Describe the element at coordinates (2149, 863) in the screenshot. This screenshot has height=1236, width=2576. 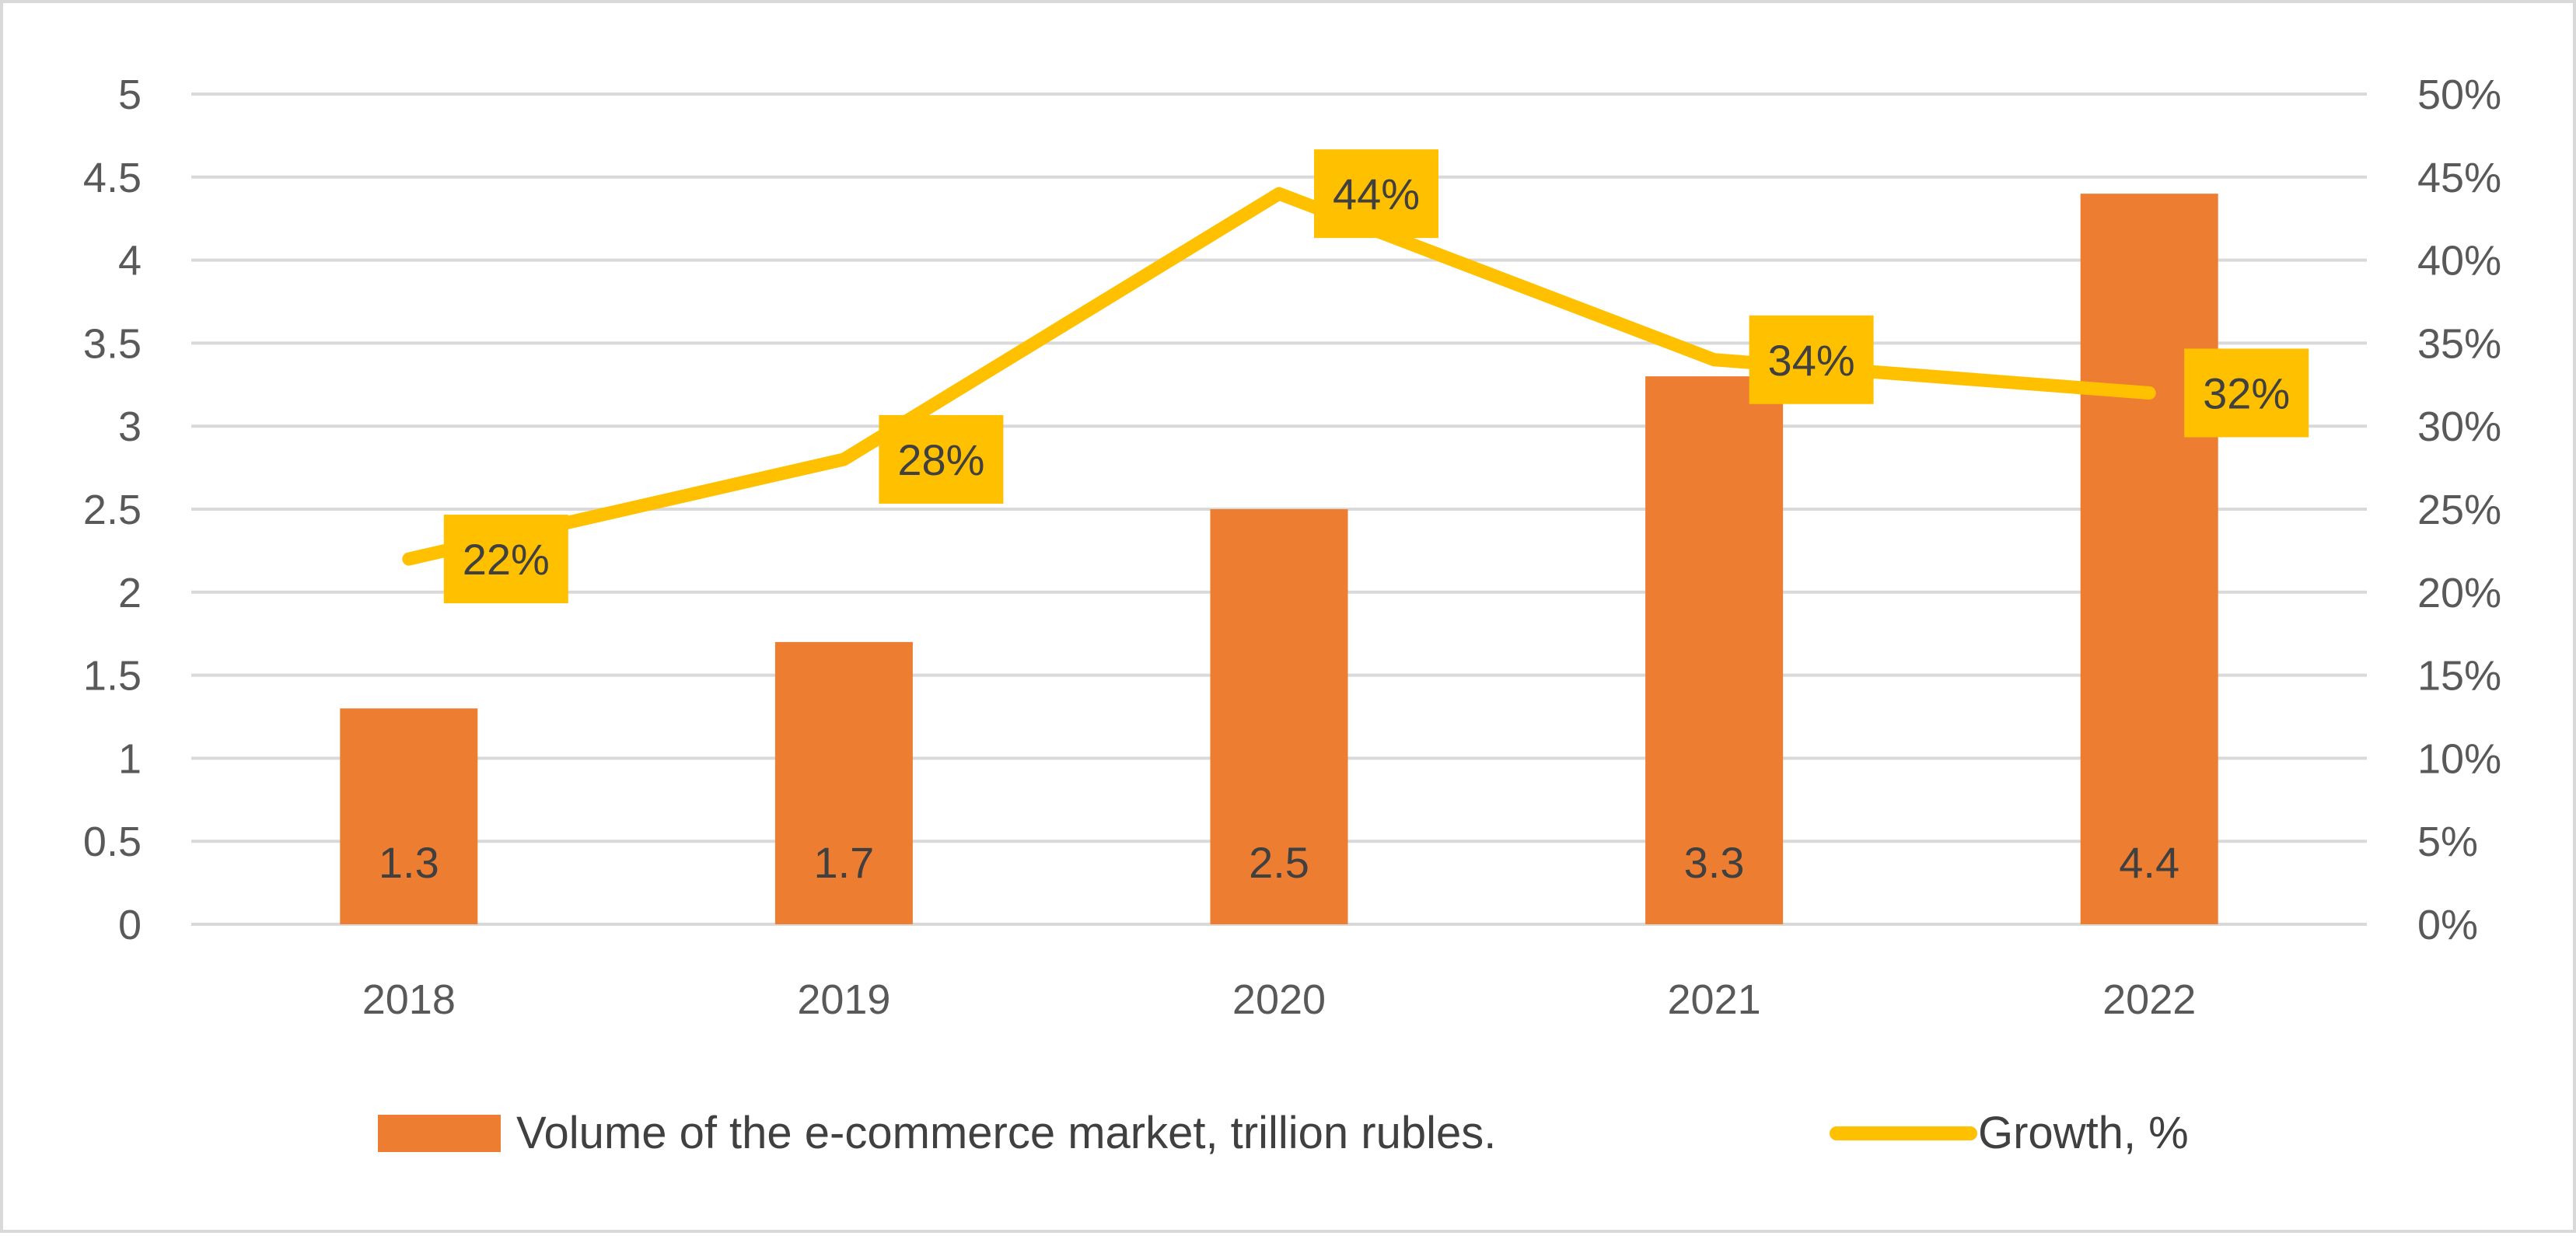
I see `bar-data-label: 4.4` at that location.